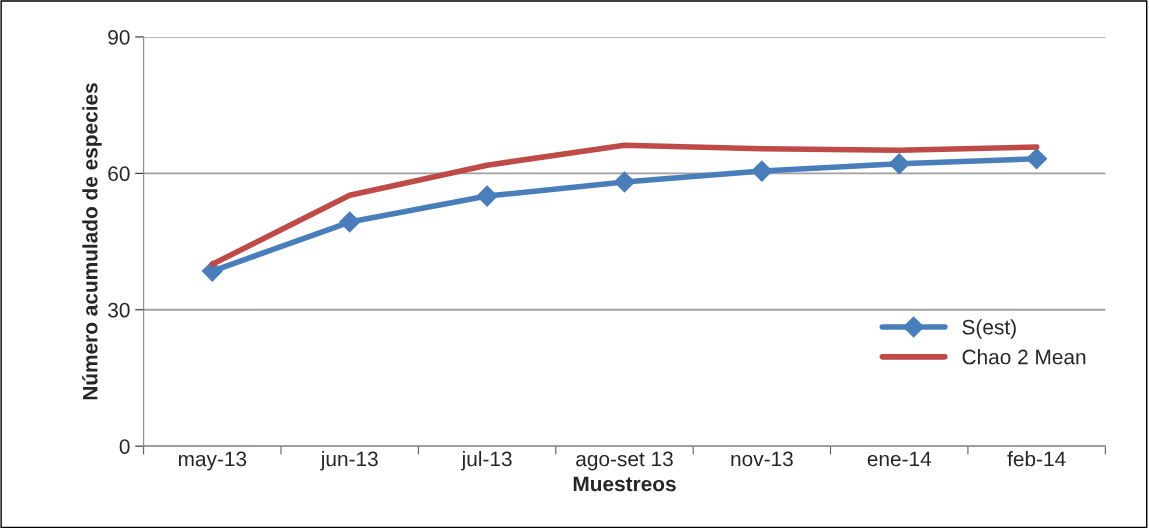 This screenshot has height=528, width=1149. Describe the element at coordinates (1024, 357) in the screenshot. I see `legend-label: Chao 2 Mean` at that location.